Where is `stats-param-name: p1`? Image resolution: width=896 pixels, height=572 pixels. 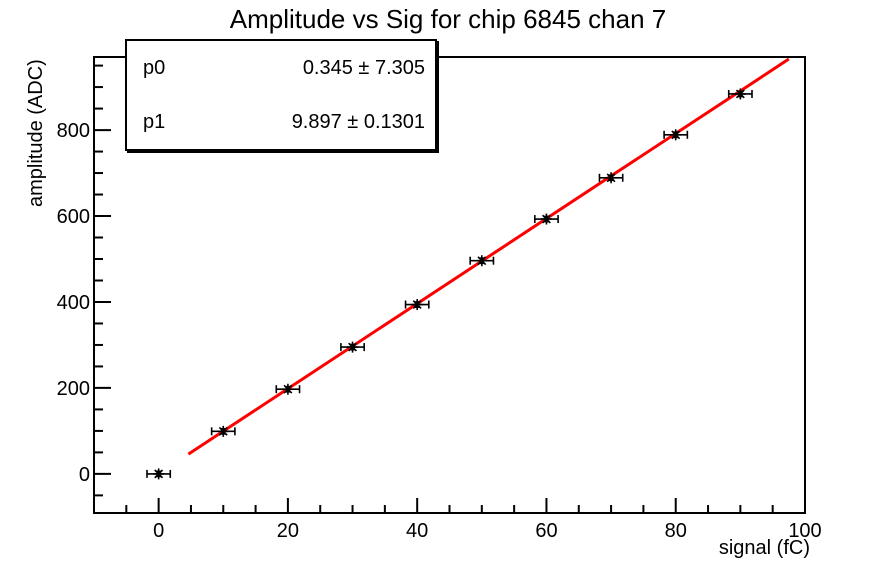
stats-param-name: p1 is located at coordinates (154, 121).